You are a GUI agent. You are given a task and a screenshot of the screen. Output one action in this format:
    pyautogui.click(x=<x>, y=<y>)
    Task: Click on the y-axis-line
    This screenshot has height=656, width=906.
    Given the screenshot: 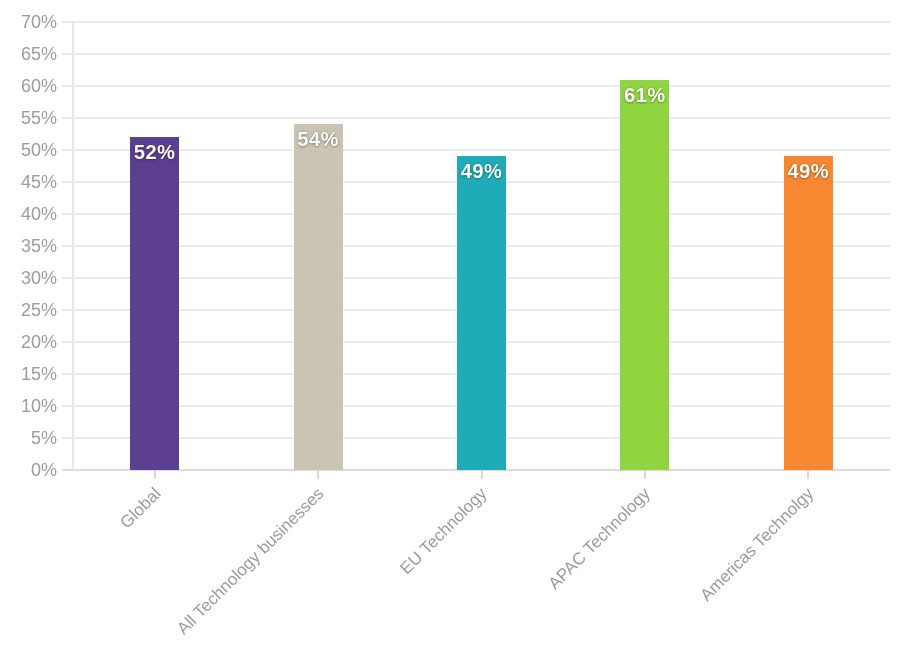 What is the action you would take?
    pyautogui.click(x=73, y=246)
    